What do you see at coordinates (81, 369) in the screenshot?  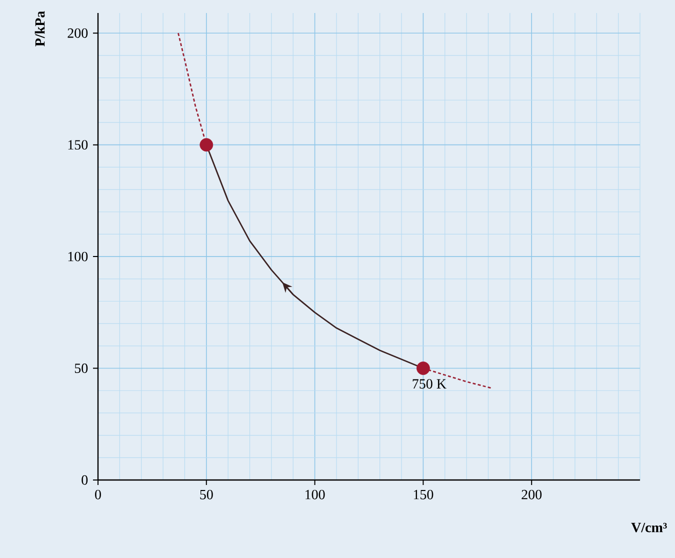 I see `y-tick-label: 50` at bounding box center [81, 369].